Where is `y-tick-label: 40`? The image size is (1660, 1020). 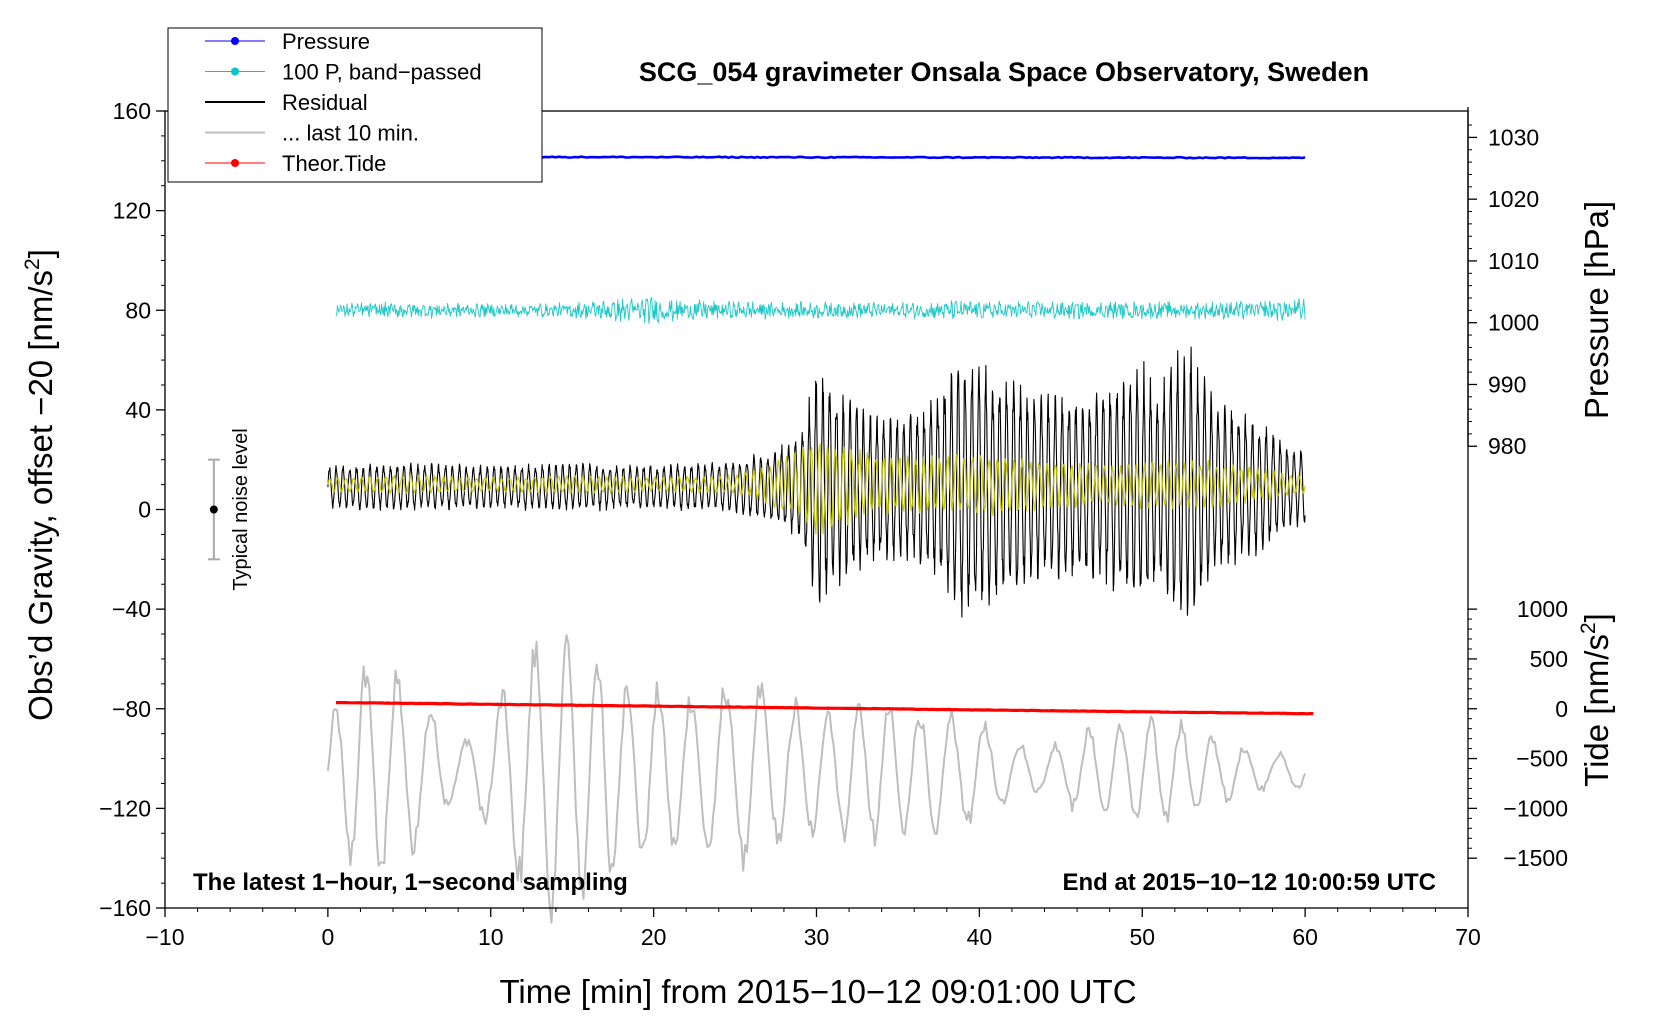
y-tick-label: 40 is located at coordinates (138, 410).